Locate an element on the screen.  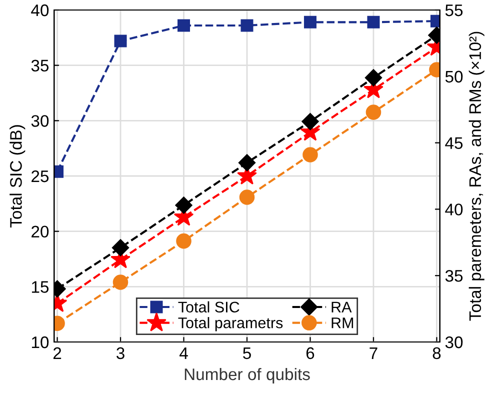
y2-tick-label: 55 is located at coordinates (454, 10).